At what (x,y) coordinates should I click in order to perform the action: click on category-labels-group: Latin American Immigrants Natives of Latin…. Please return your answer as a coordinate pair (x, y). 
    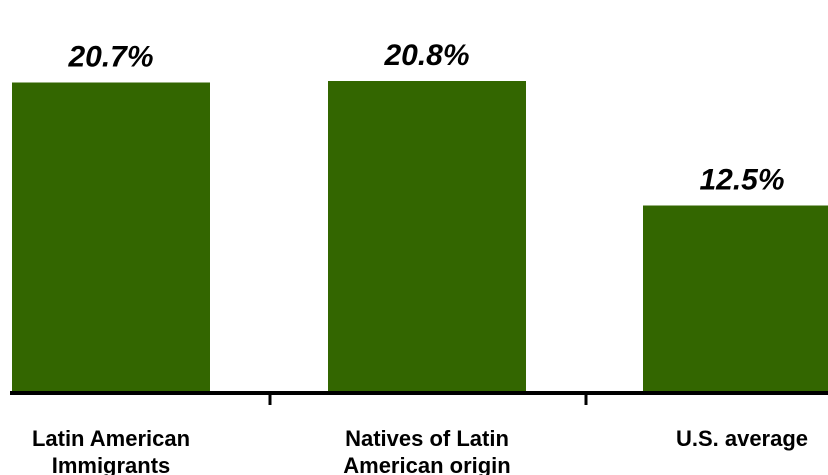
    Looking at the image, I should click on (420, 450).